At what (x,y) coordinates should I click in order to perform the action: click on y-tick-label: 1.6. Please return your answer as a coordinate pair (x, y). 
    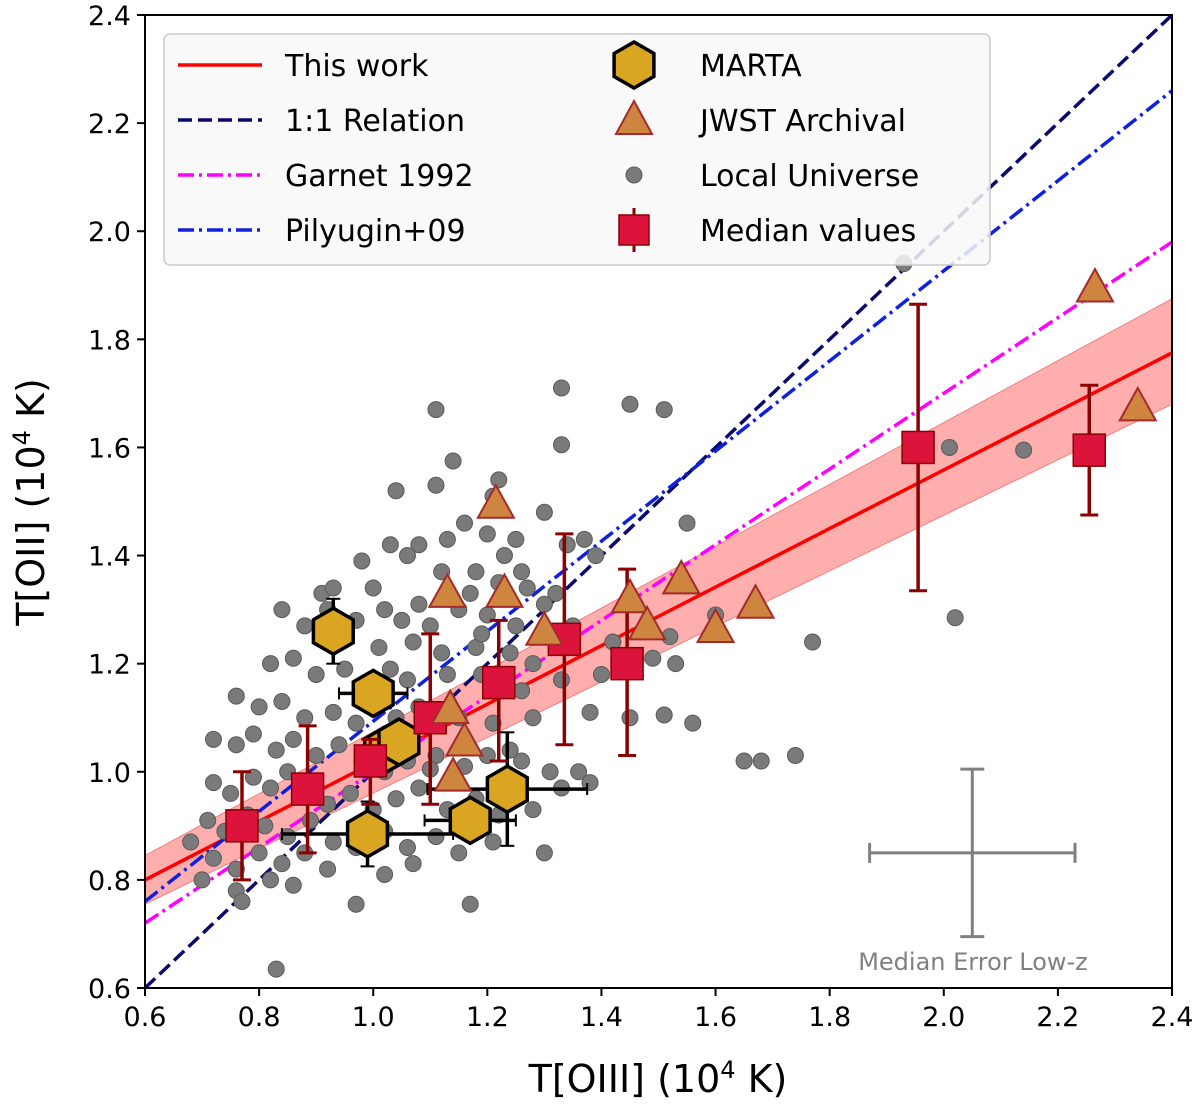
    Looking at the image, I should click on (109, 448).